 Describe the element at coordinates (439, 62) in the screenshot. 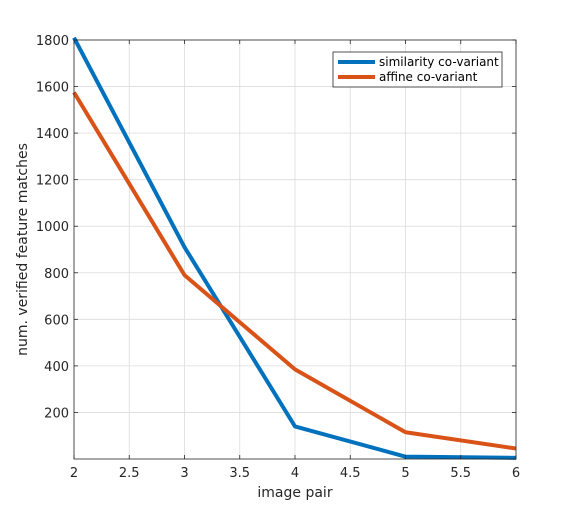

I see `legend-entry: similarity co-variant` at that location.